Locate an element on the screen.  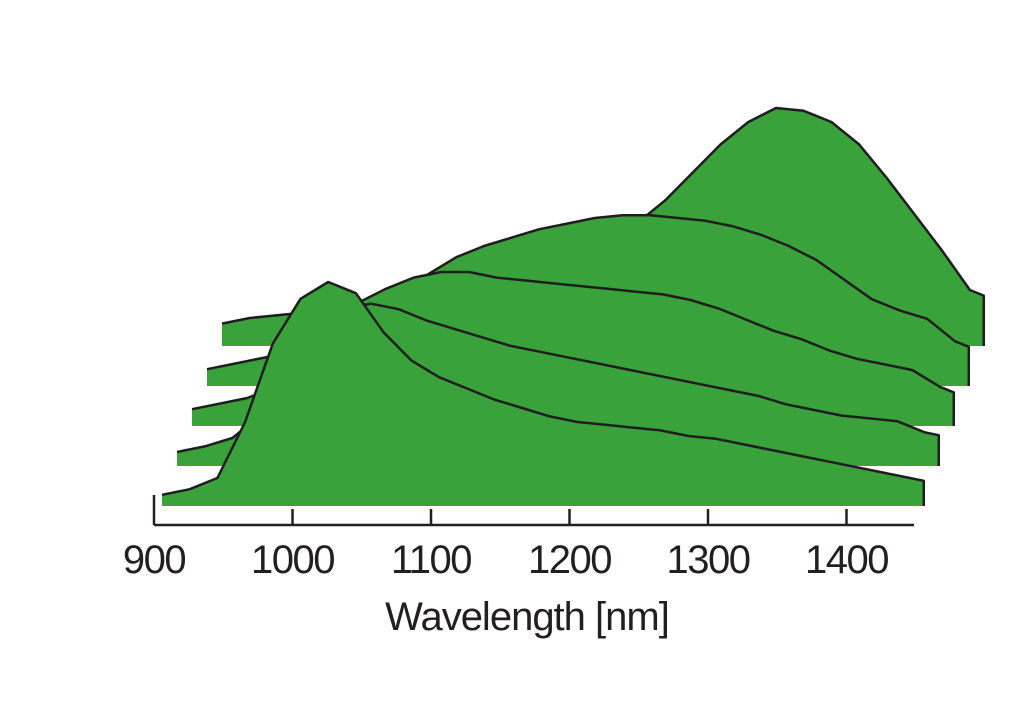
x-axis-title: Wavelength [nm] is located at coordinates (527, 617).